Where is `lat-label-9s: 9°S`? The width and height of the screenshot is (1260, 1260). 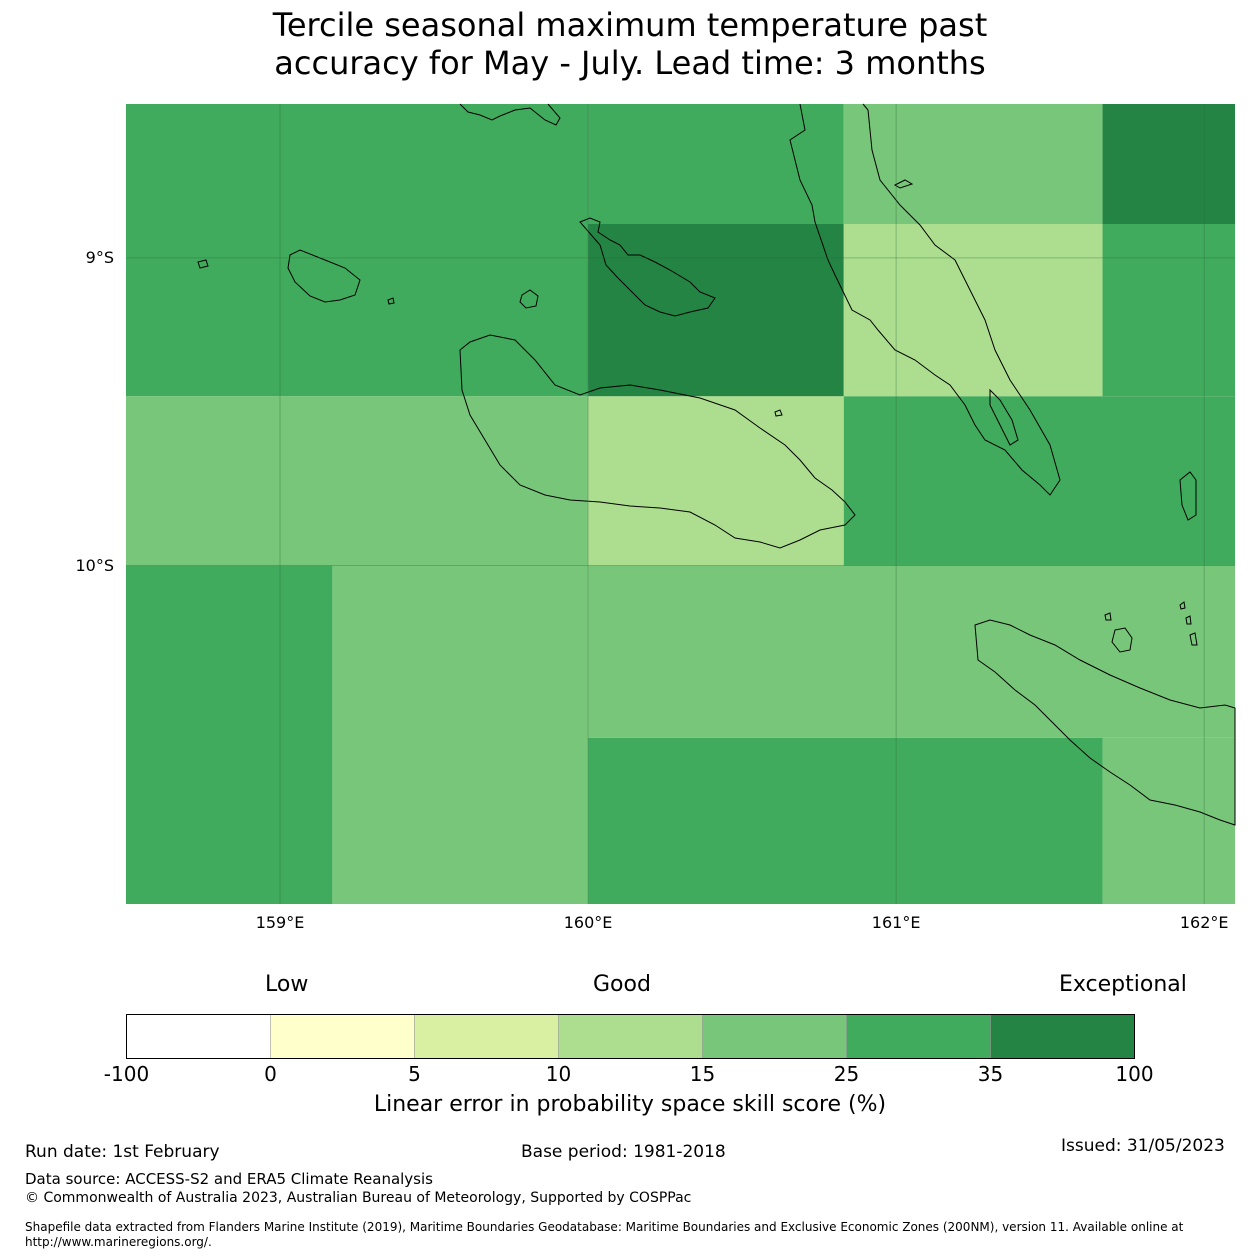
lat-label-9s: 9°S is located at coordinates (99, 257).